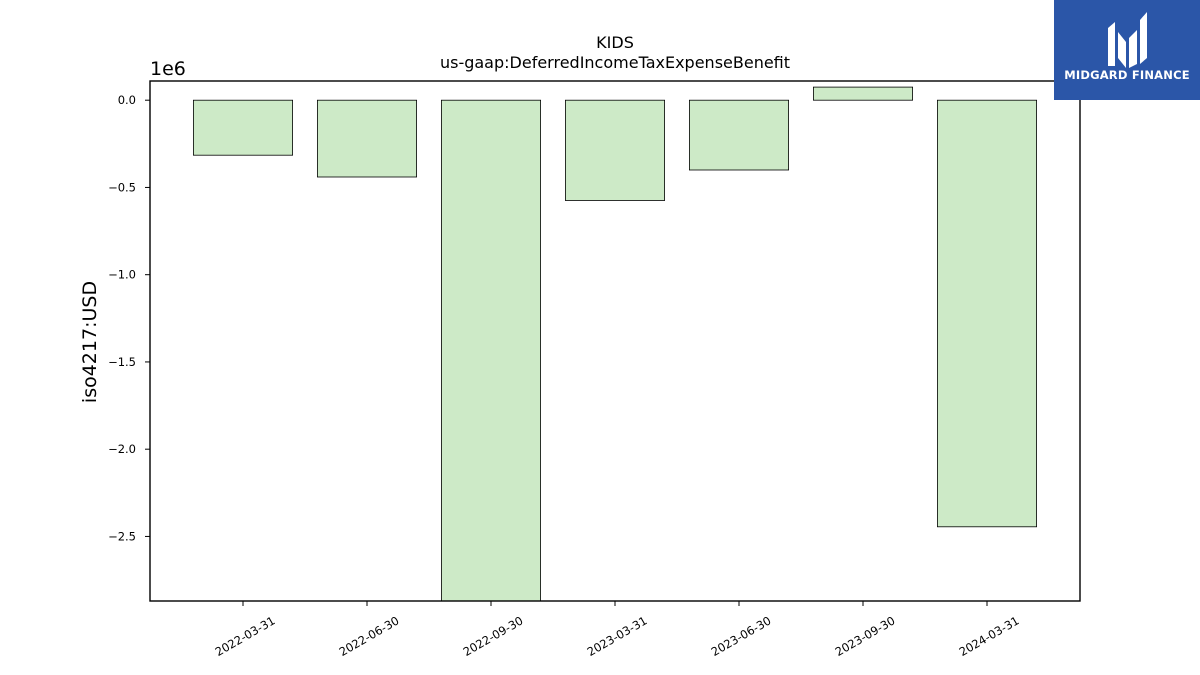 The height and width of the screenshot is (675, 1200). I want to click on y-axis-label: iso4217:USD, so click(90, 342).